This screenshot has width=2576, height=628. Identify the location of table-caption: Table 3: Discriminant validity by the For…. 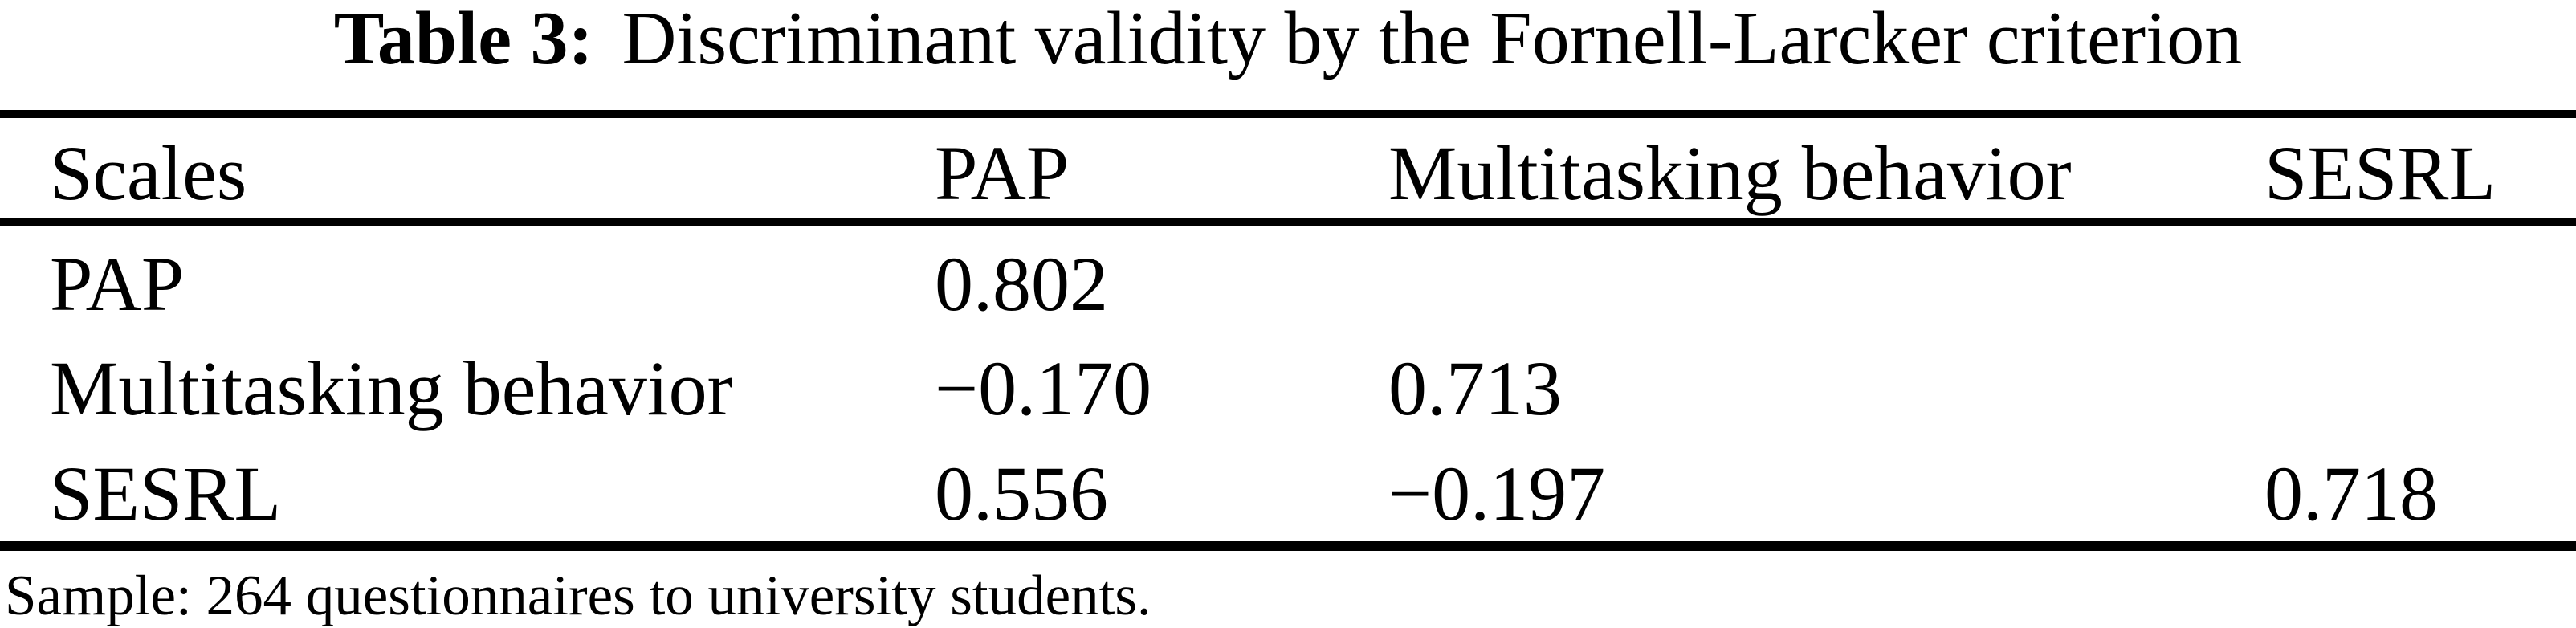
(1288, 42).